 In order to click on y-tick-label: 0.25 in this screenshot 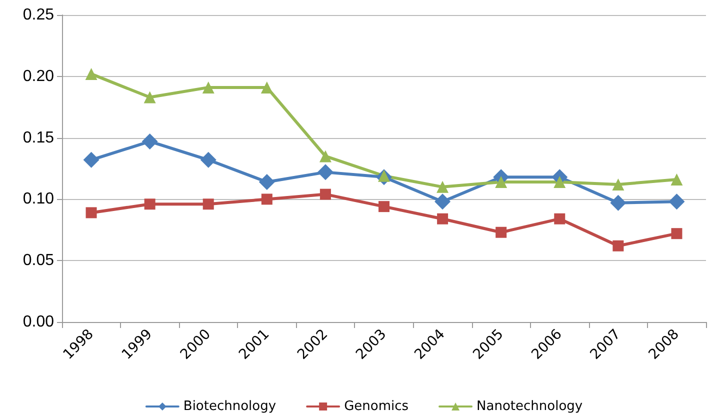, I will do `click(38, 15)`.